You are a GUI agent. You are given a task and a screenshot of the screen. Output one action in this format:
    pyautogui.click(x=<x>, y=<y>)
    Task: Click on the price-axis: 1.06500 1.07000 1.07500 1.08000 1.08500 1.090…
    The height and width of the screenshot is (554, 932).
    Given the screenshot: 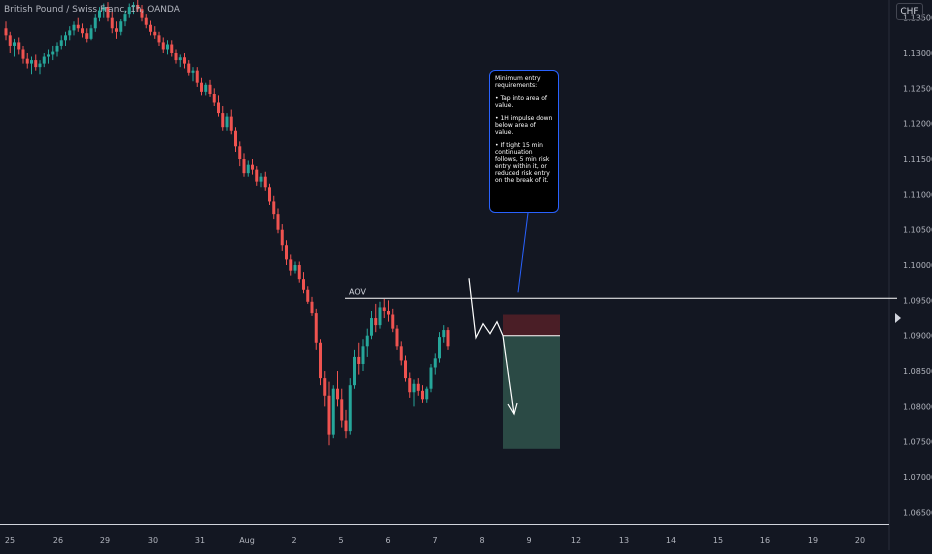 What is the action you would take?
    pyautogui.click(x=917, y=266)
    